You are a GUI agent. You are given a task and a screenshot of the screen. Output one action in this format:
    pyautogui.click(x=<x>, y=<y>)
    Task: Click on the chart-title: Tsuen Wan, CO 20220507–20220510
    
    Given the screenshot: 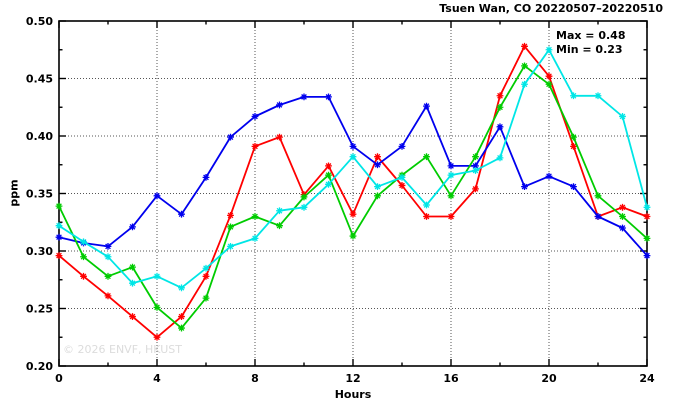 What is the action you would take?
    pyautogui.click(x=551, y=8)
    